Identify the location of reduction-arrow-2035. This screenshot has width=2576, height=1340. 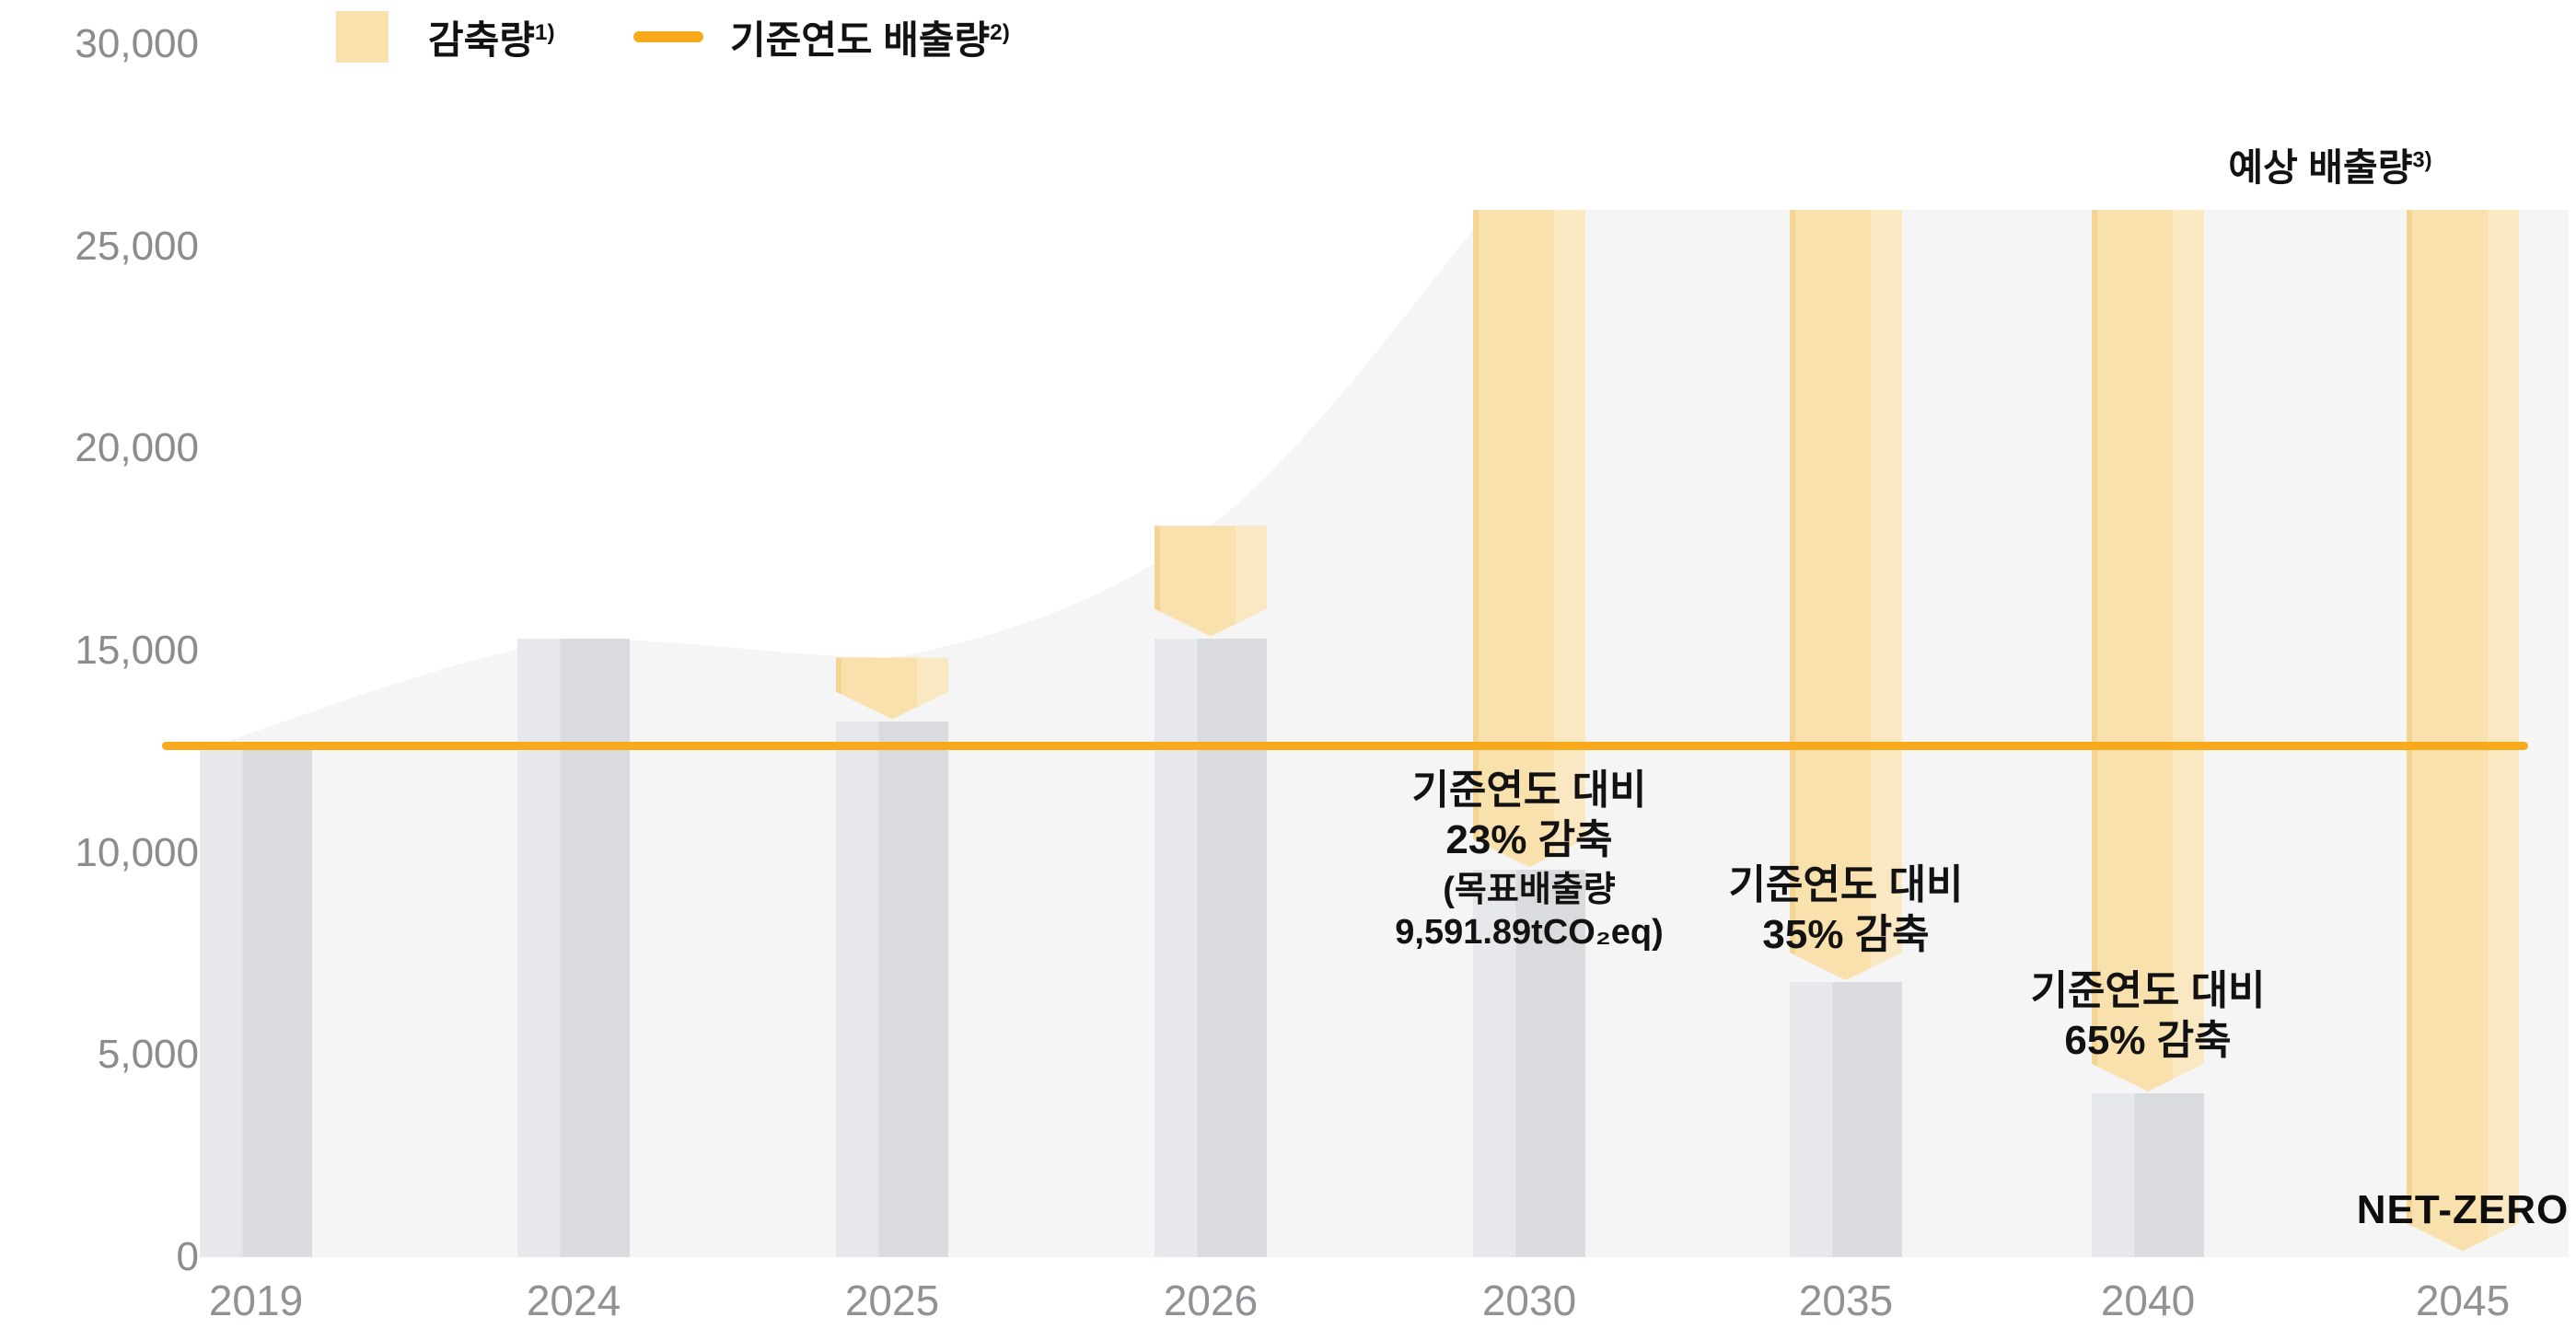
(1846, 595).